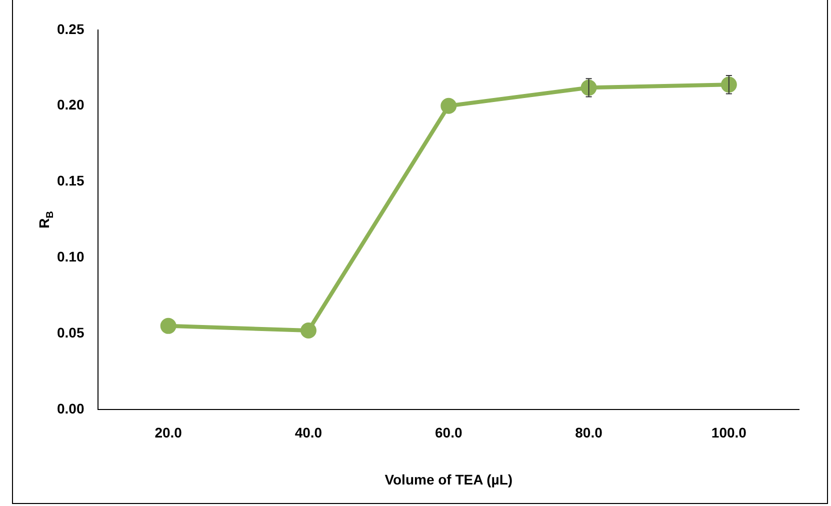 The width and height of the screenshot is (831, 506). What do you see at coordinates (448, 432) in the screenshot?
I see `x-tick-label: 60.0` at bounding box center [448, 432].